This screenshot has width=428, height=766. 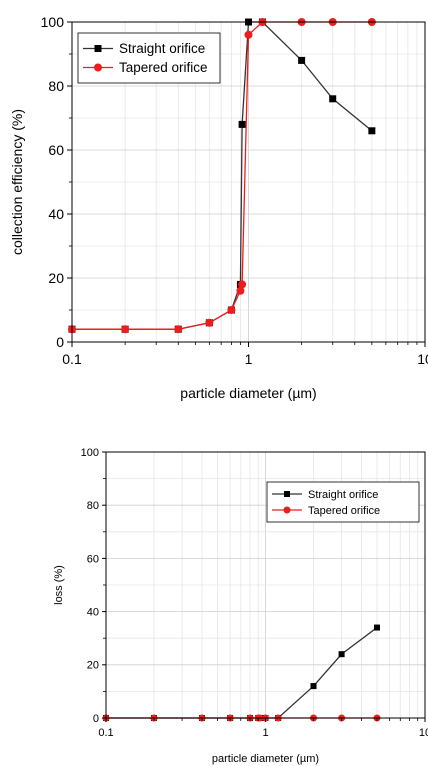 I want to click on series-line-straight-orifice, so click(x=242, y=673).